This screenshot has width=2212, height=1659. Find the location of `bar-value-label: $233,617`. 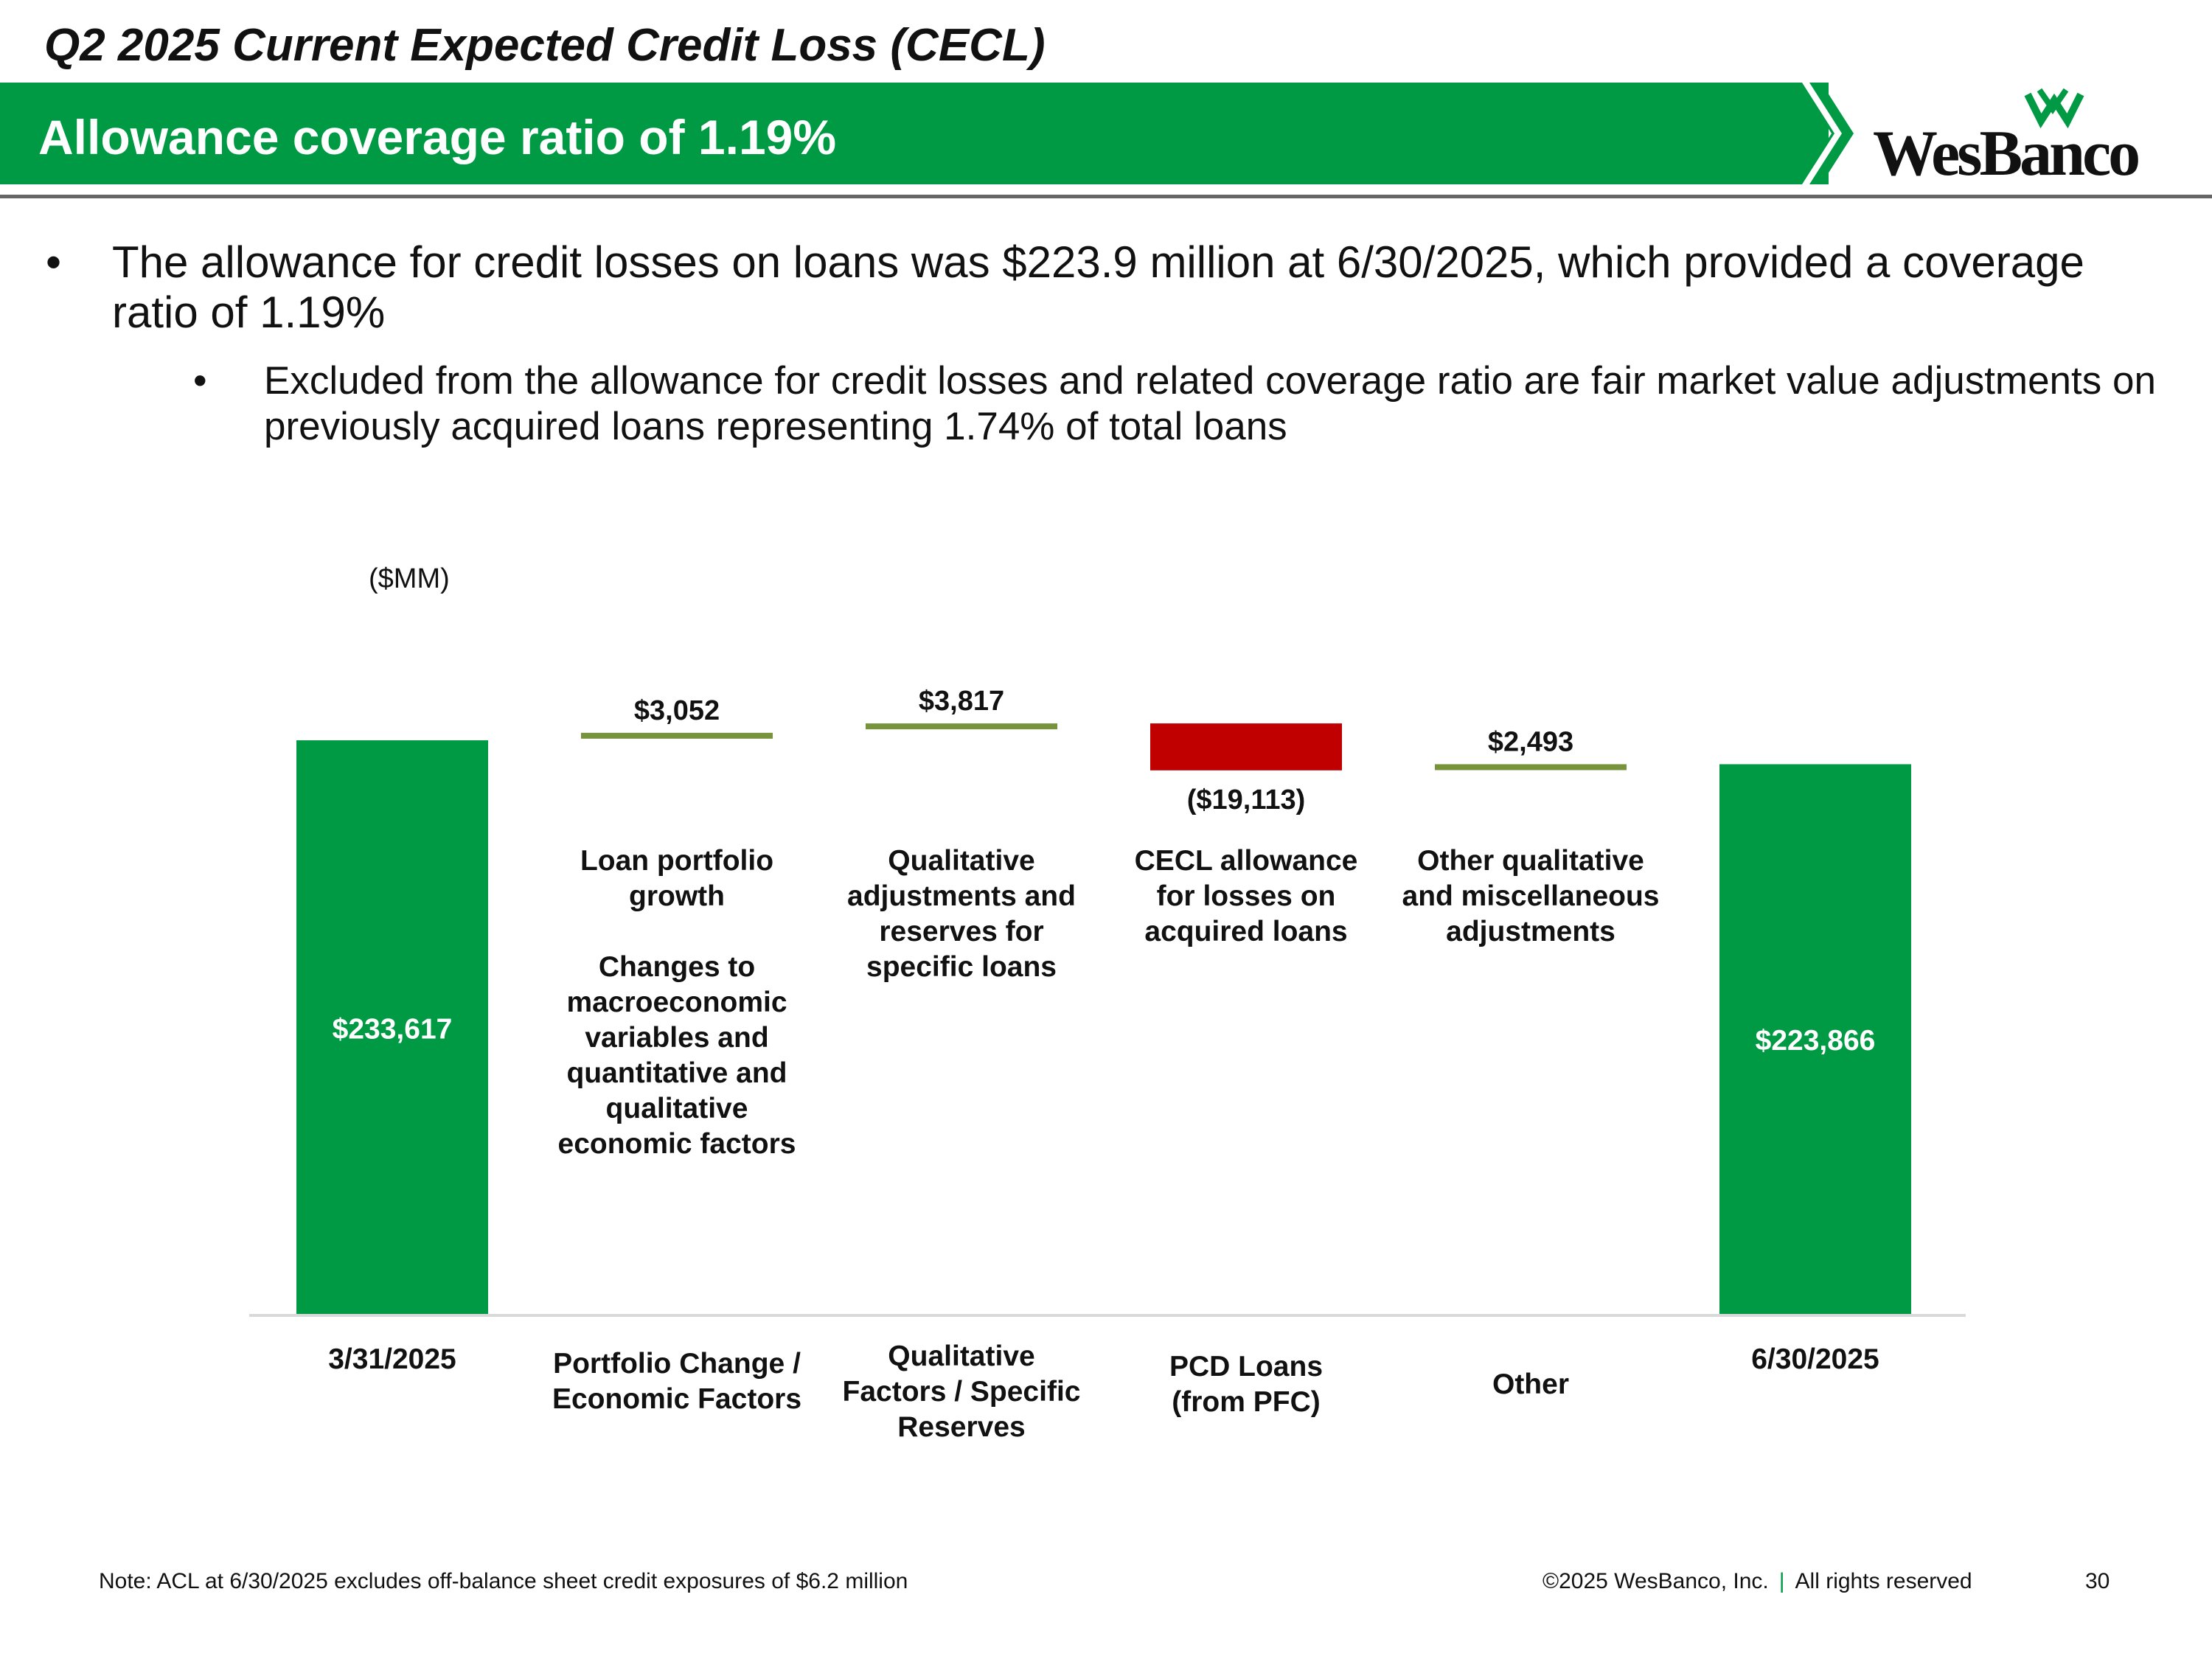

bar-value-label: $233,617 is located at coordinates (393, 1030).